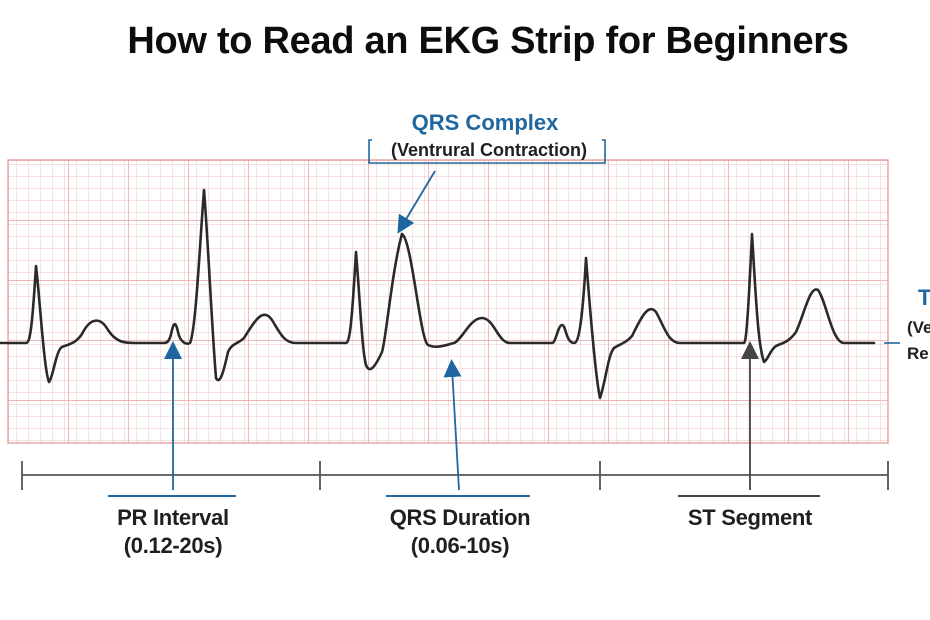 The image size is (930, 620). Describe the element at coordinates (452, 425) in the screenshot. I see `qrs-duration-arrow` at that location.